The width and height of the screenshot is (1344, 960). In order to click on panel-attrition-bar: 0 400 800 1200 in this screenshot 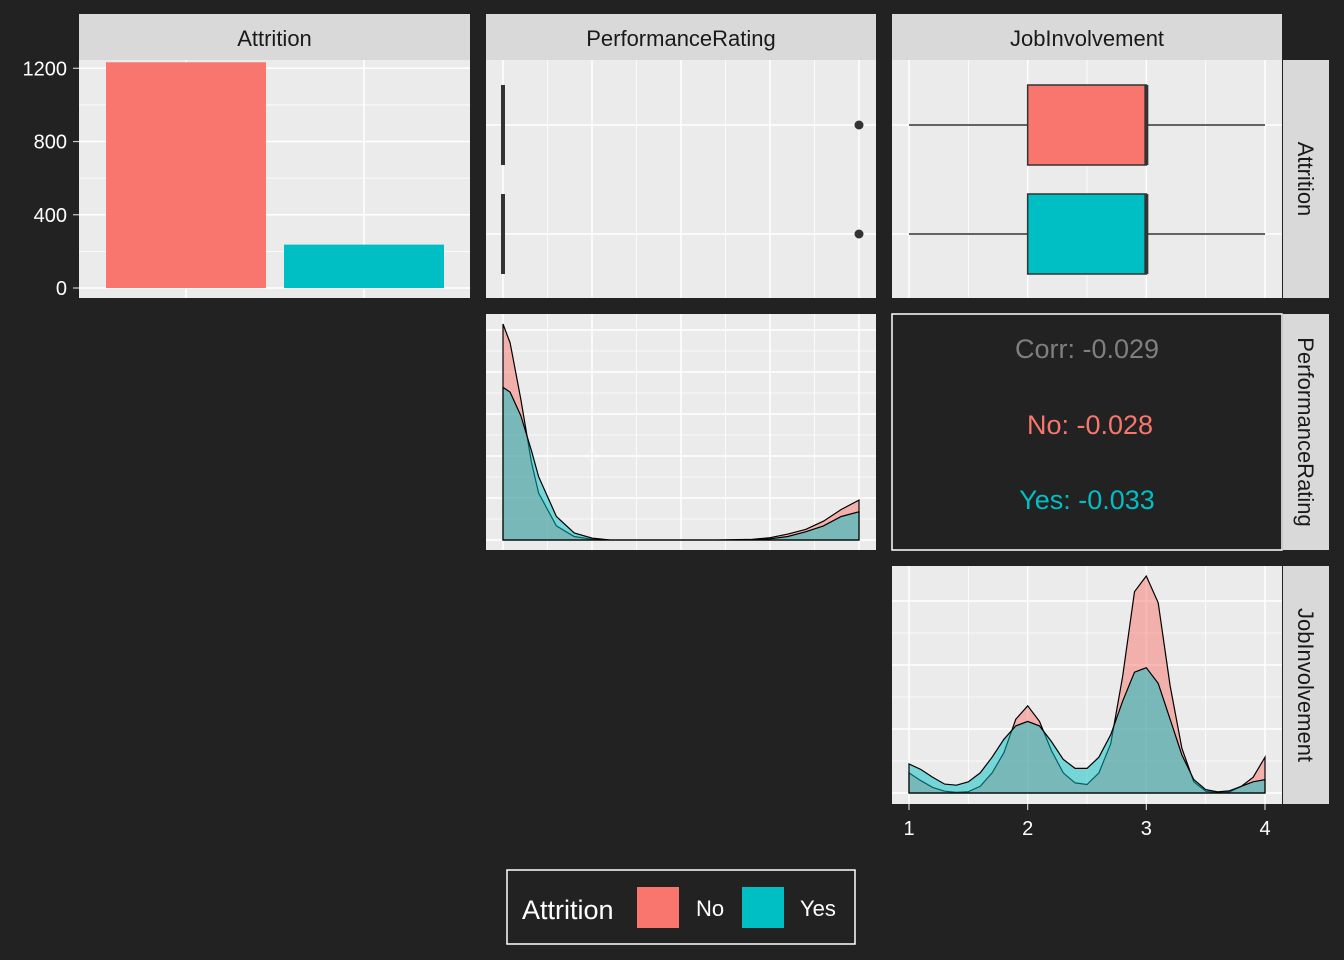, I will do `click(246, 179)`.